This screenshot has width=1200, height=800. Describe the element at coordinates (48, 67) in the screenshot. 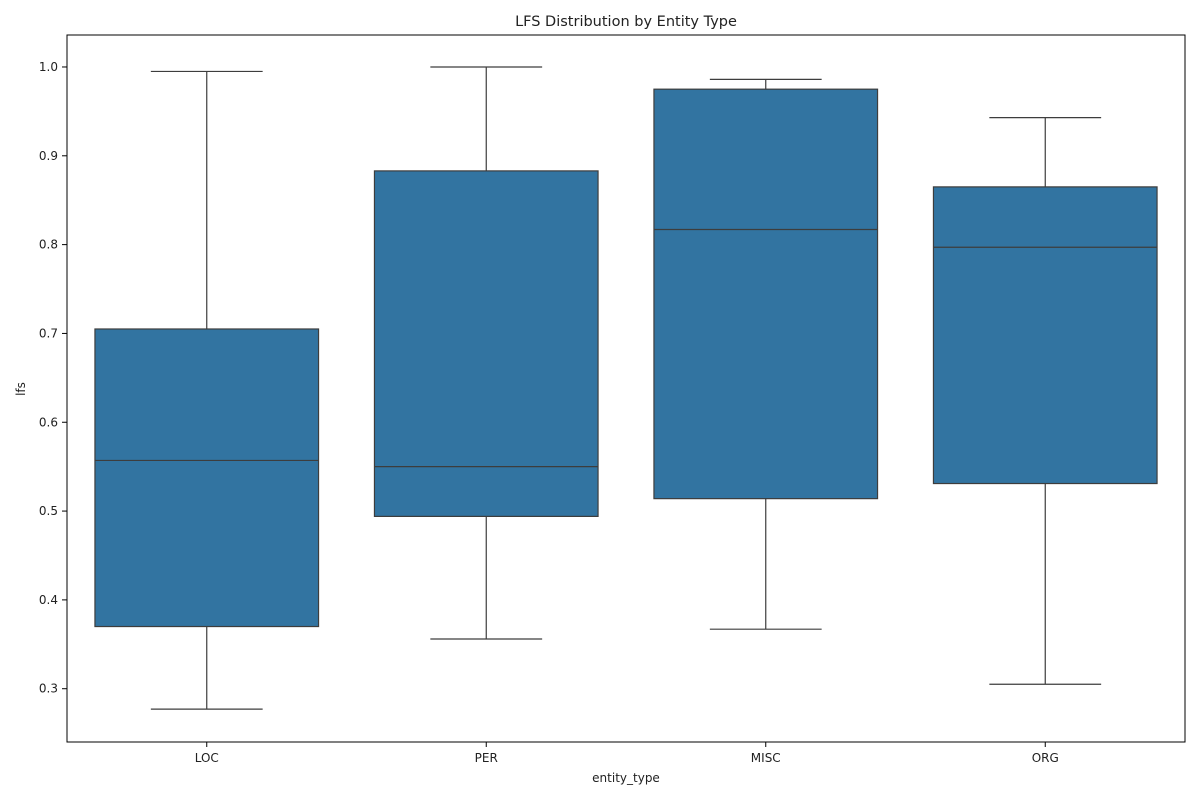

I see `y-tick-label: 1.0` at that location.